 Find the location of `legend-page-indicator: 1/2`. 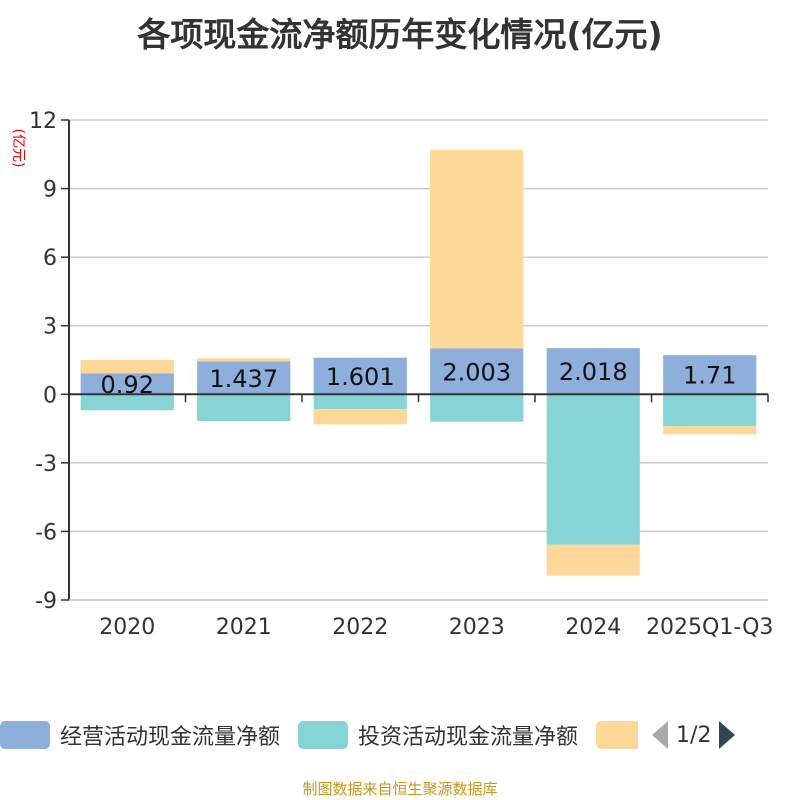

legend-page-indicator: 1/2 is located at coordinates (694, 735).